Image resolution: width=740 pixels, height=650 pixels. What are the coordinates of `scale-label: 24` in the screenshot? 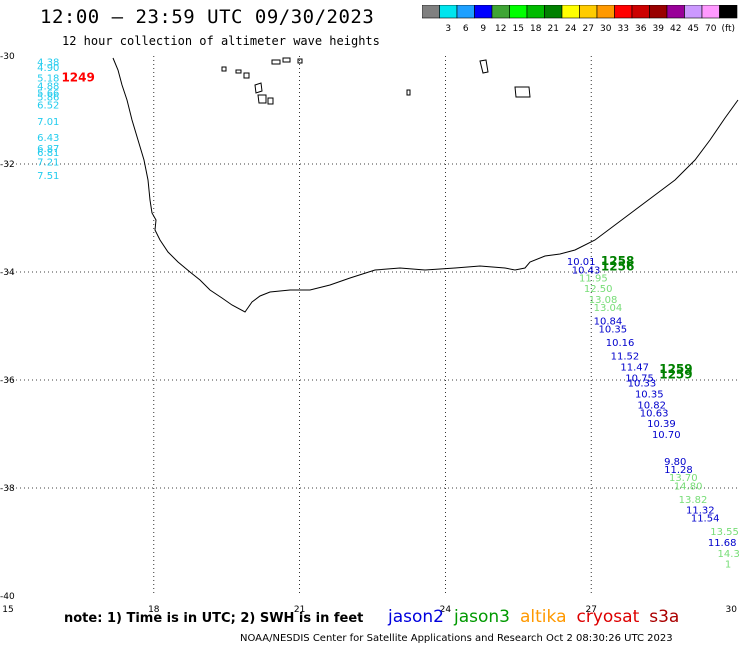 It's located at (571, 29).